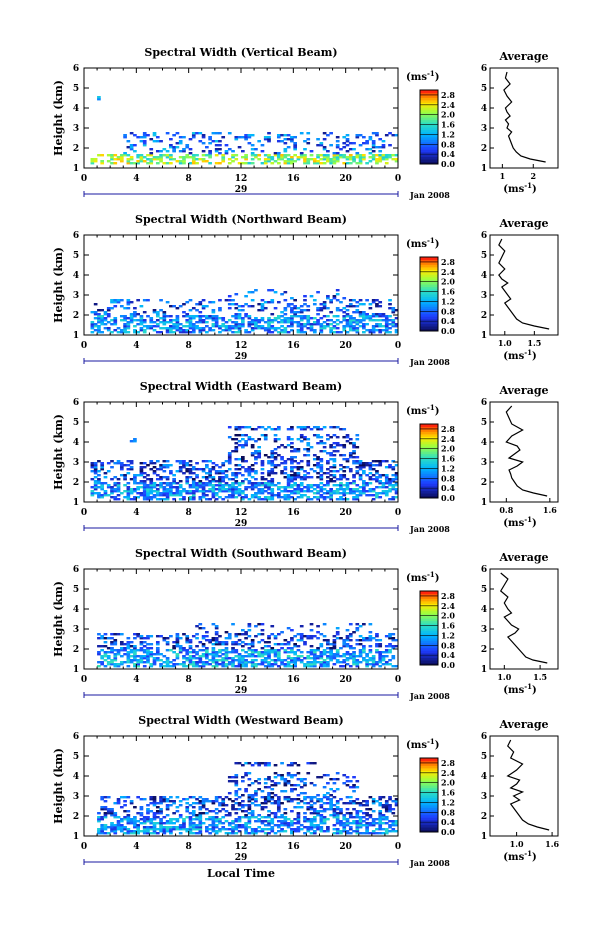 The height and width of the screenshot is (929, 610). What do you see at coordinates (448, 331) in the screenshot?
I see `colorbar-tick-label: 0.0` at bounding box center [448, 331].